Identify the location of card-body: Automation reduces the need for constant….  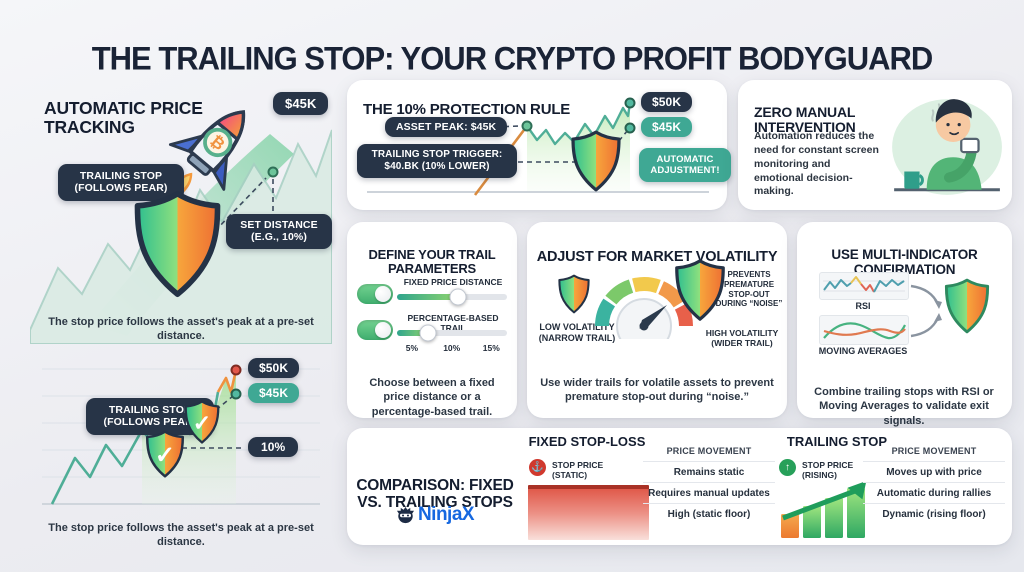
(816, 164).